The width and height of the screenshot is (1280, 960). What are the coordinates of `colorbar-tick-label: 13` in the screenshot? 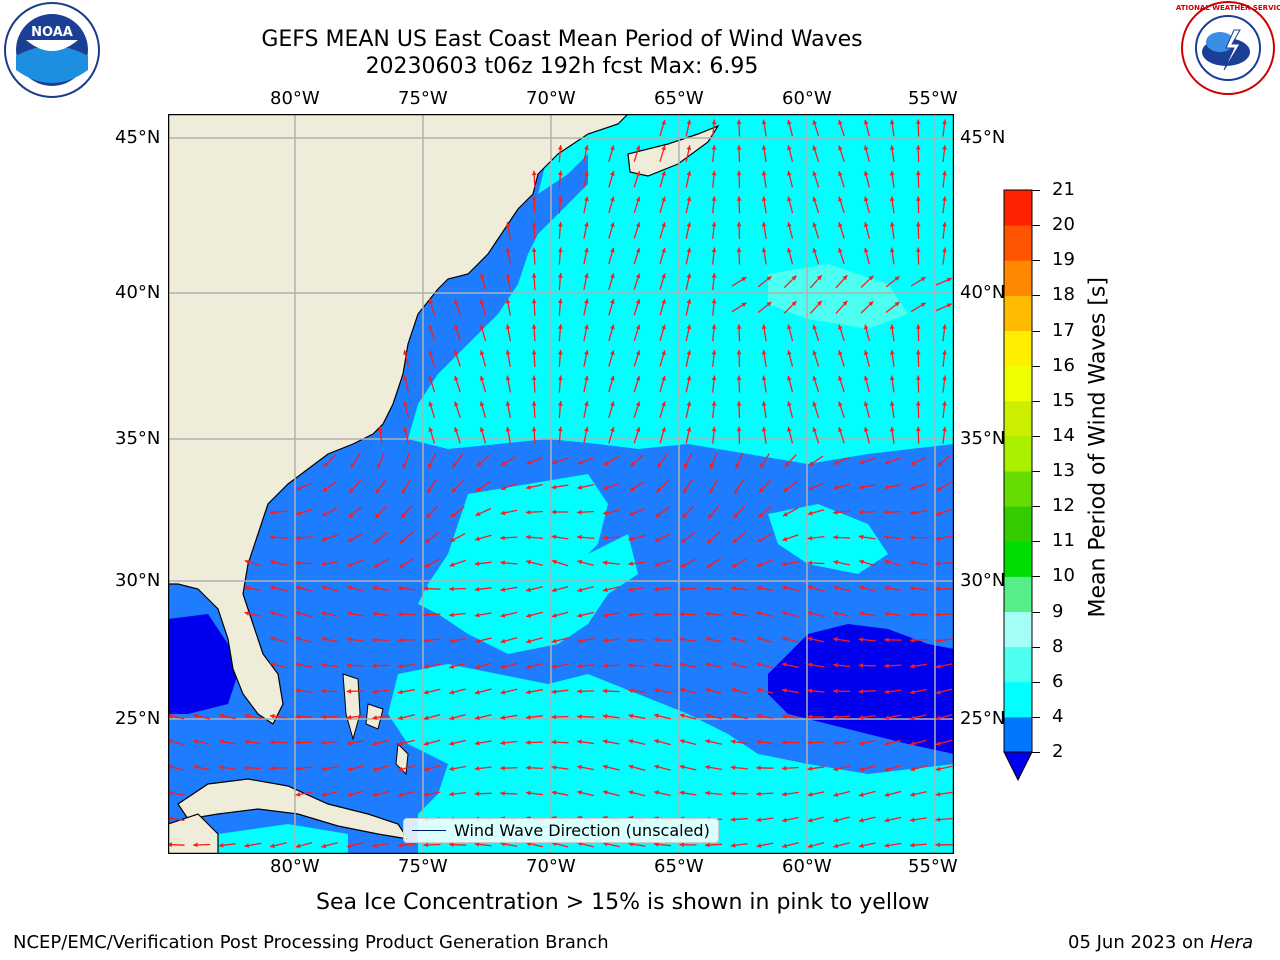 It's located at (1063, 470).